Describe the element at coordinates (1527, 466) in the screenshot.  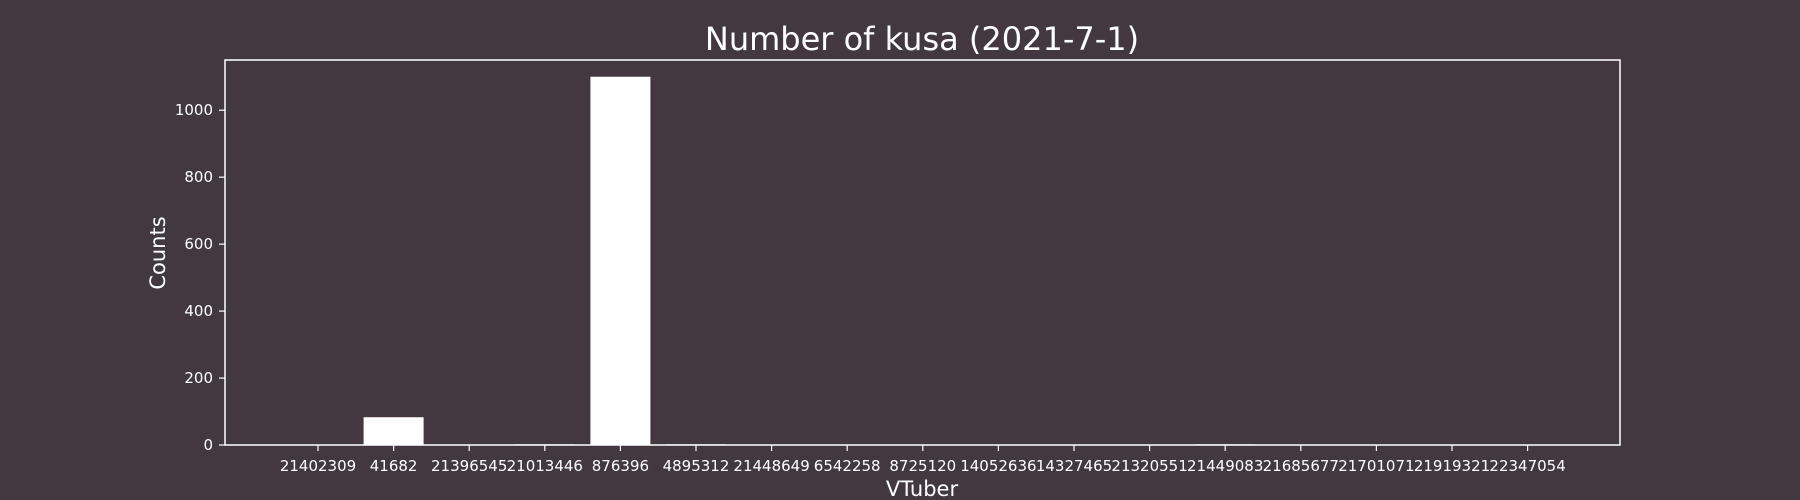
I see `x-tick-label: 22347054` at that location.